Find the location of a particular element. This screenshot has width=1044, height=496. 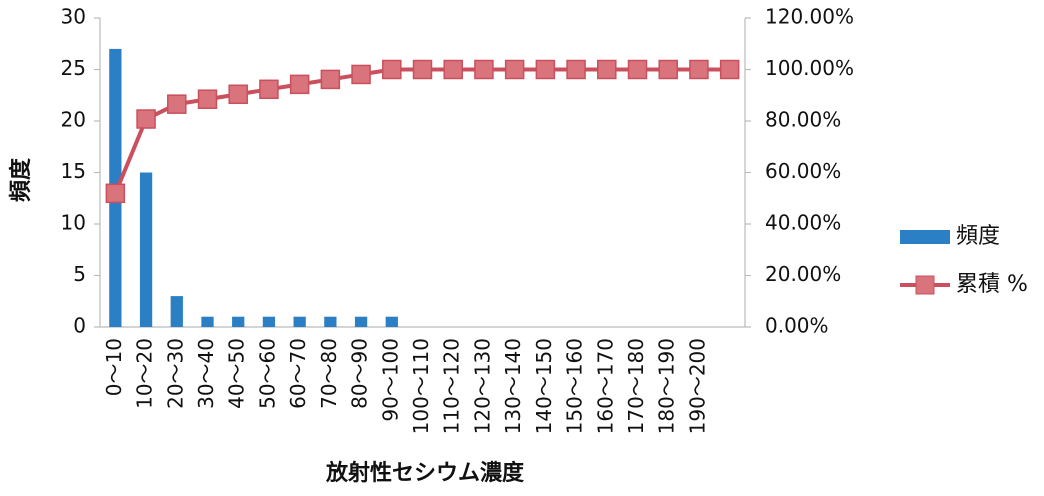

x-tick-label: 170〜180 is located at coordinates (636, 386).